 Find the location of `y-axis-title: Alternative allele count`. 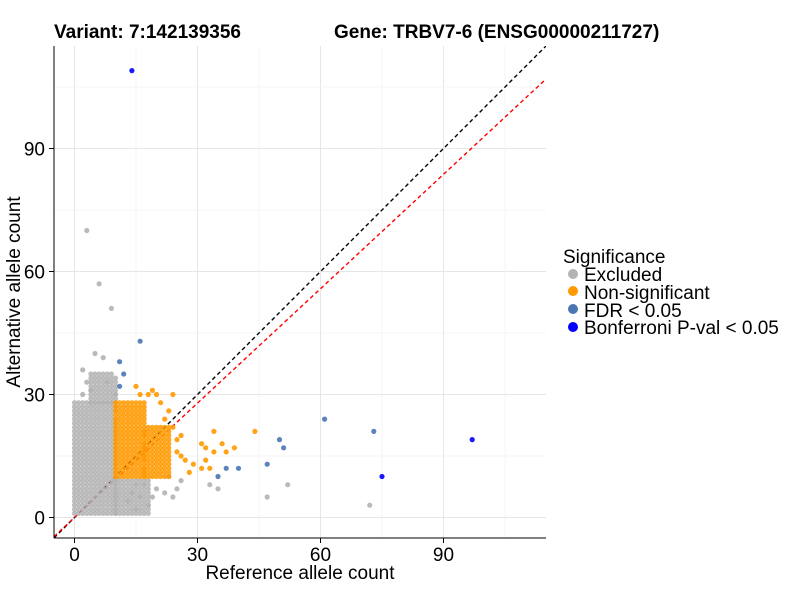

y-axis-title: Alternative allele count is located at coordinates (14, 292).